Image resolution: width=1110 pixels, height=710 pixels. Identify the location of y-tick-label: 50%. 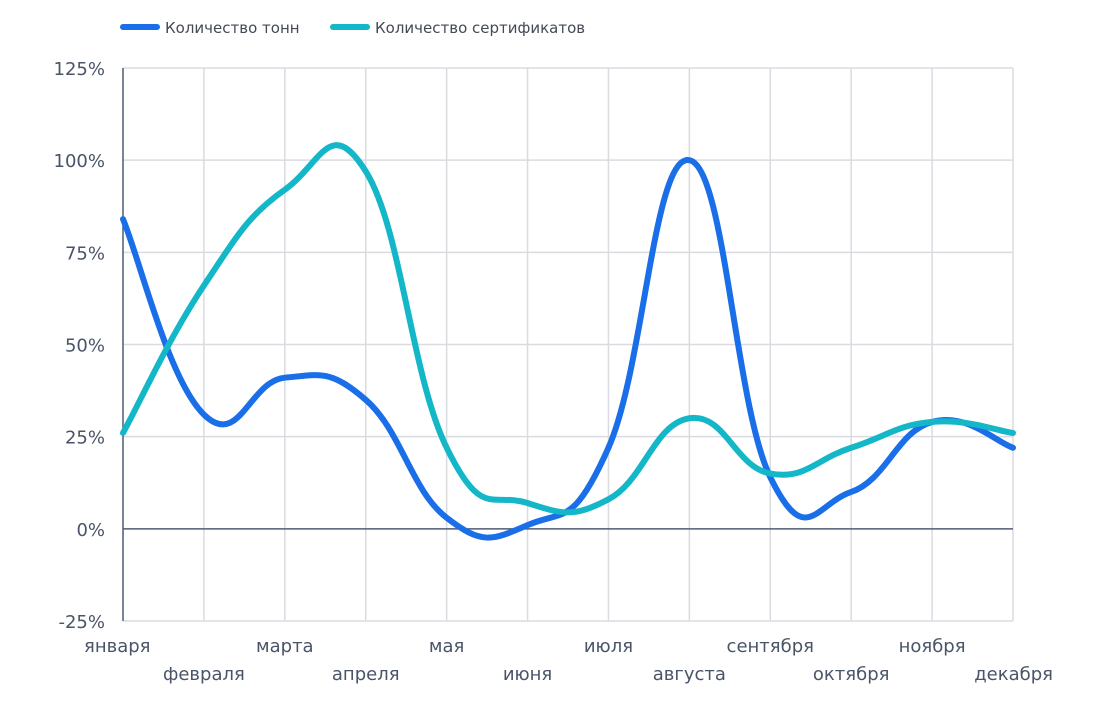
(85, 346).